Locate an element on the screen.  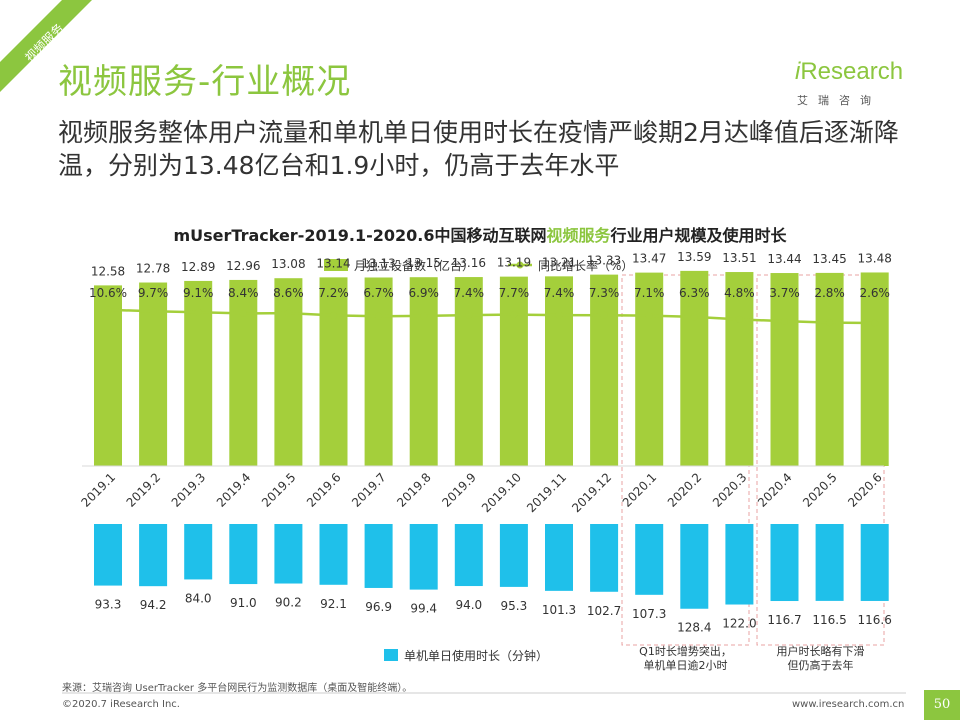
device-bar-label: 13.14 is located at coordinates (333, 263).